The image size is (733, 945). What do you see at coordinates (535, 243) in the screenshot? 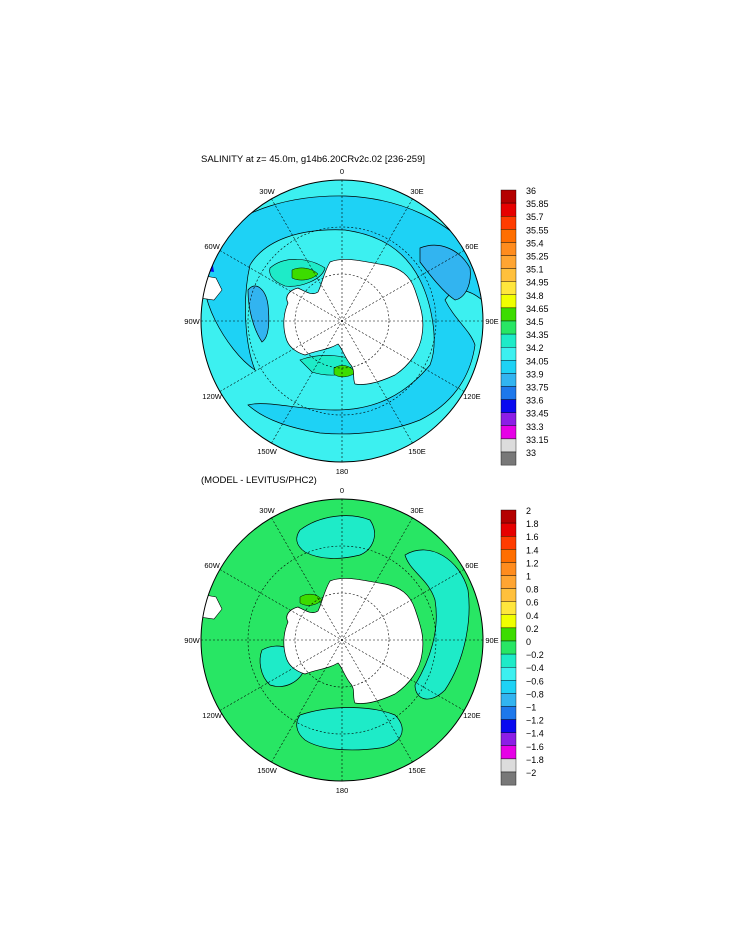
I see `top-colorbar-label: 35.4` at bounding box center [535, 243].